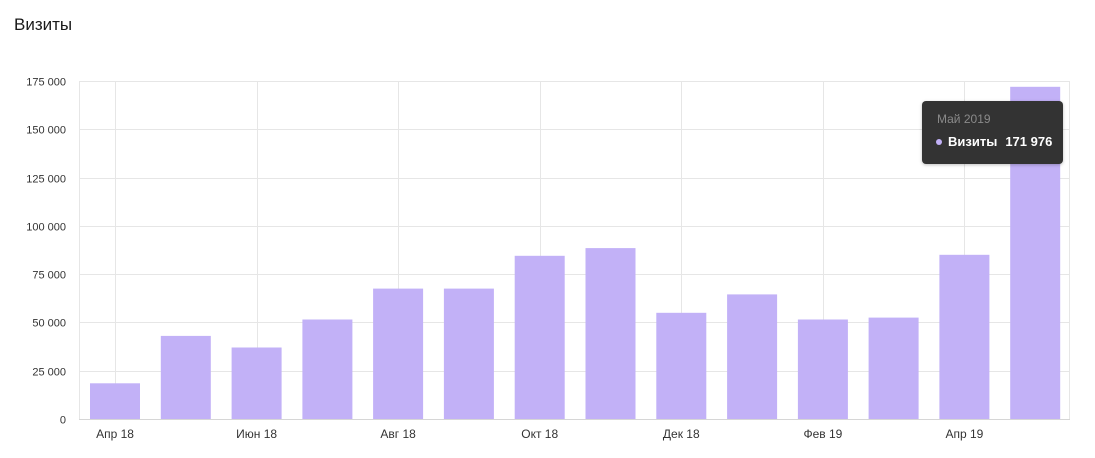  I want to click on bar-янв-19, so click(752, 356).